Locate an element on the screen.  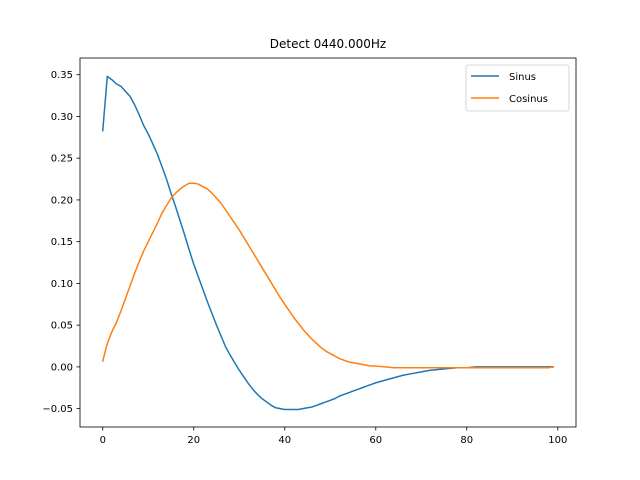
legend: Sinus Cosinus is located at coordinates (517, 88).